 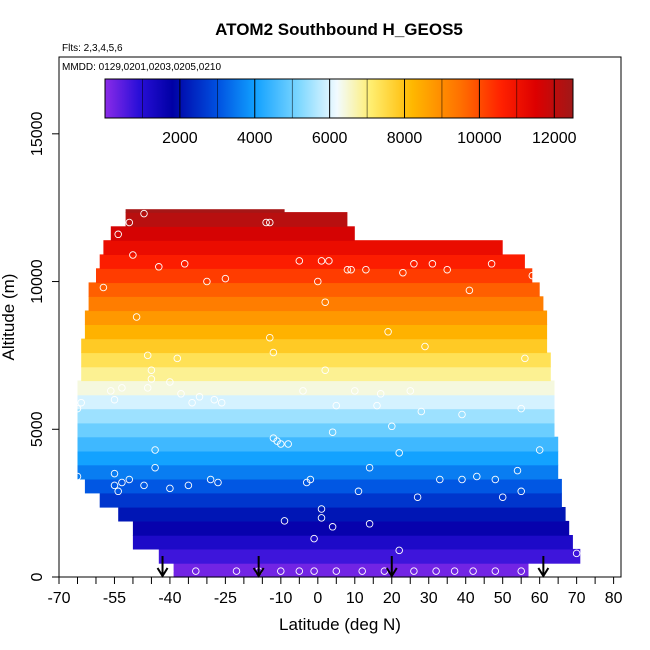 What do you see at coordinates (169, 598) in the screenshot?
I see `x-tick-label: -40` at bounding box center [169, 598].